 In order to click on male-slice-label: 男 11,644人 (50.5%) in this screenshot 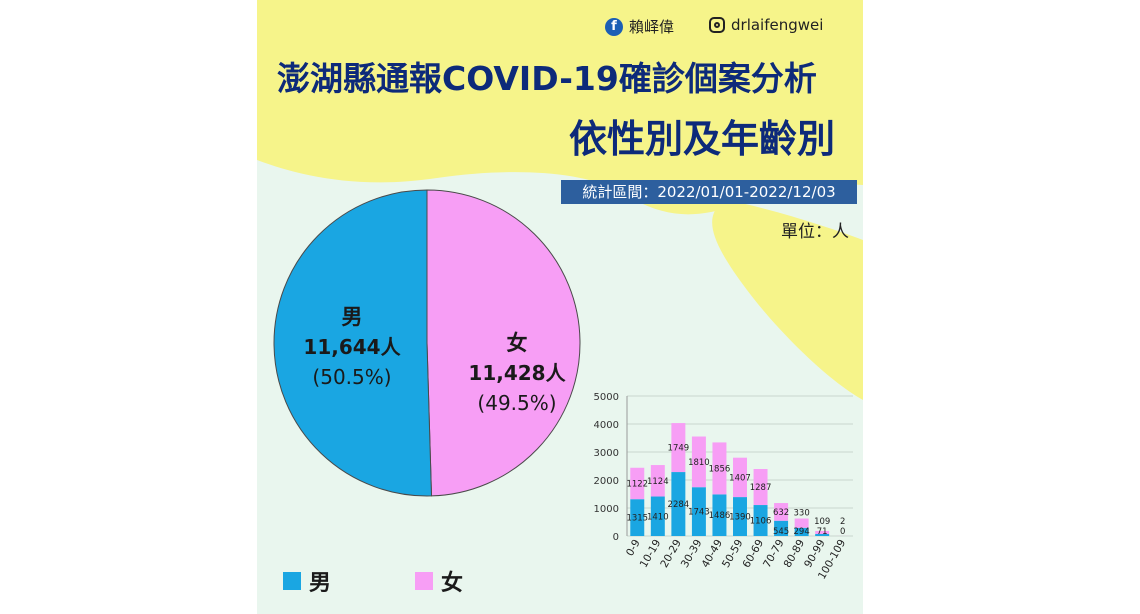, I will do `click(352, 347)`.